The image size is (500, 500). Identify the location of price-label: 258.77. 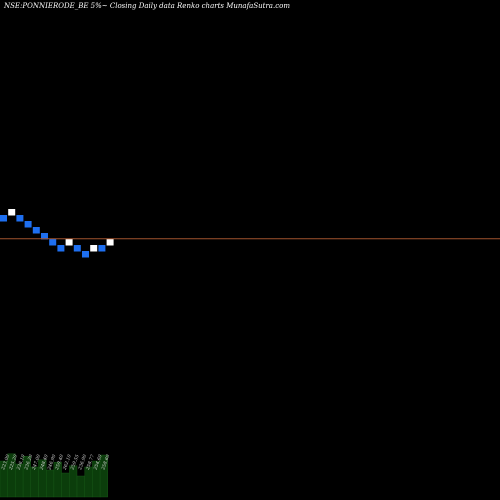
(90, 463).